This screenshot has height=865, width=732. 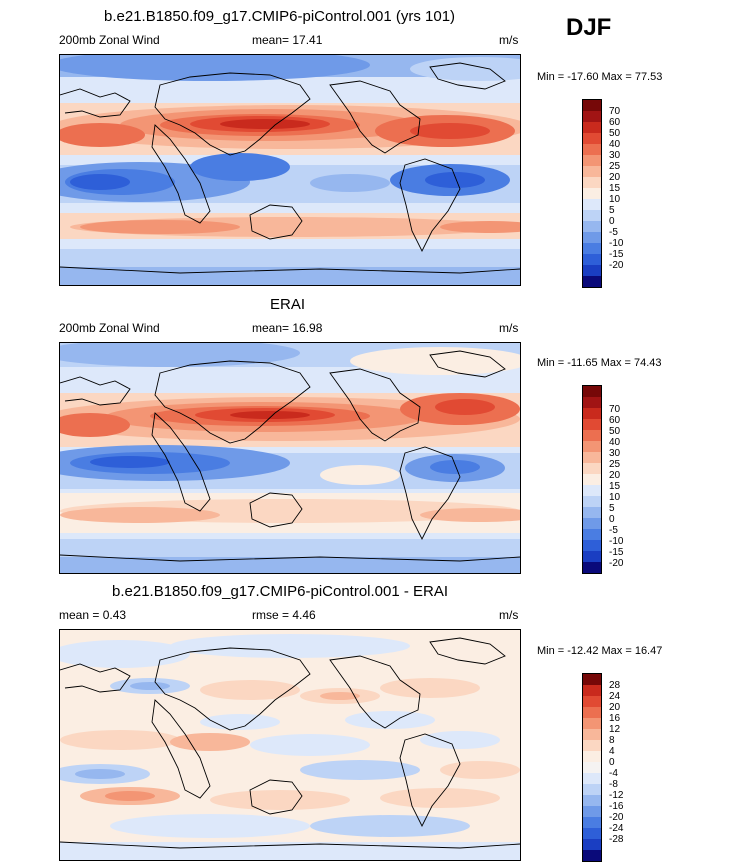 What do you see at coordinates (616, 828) in the screenshot?
I see `cbar-label: -24` at bounding box center [616, 828].